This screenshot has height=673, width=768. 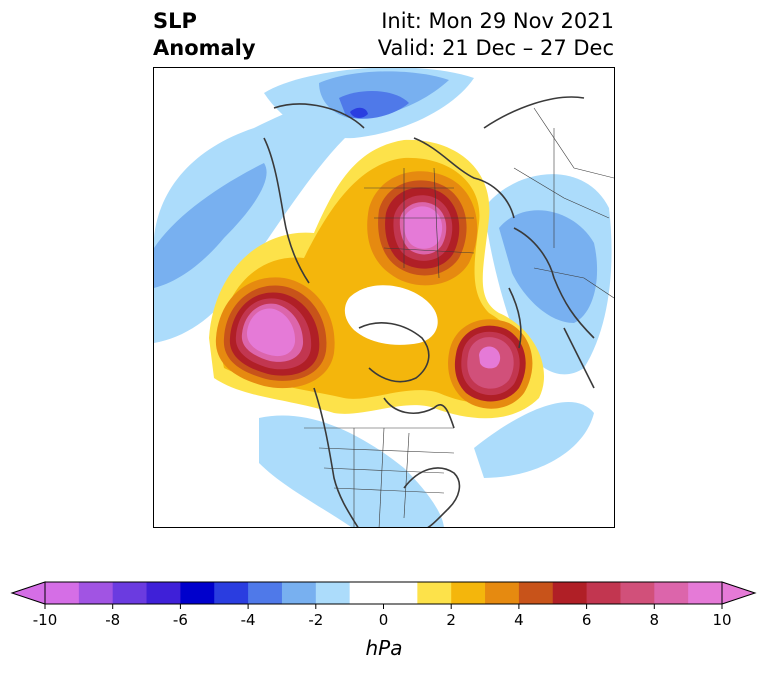 I want to click on init-date-label: Init: Mon 29 Nov 2021, so click(x=497, y=21).